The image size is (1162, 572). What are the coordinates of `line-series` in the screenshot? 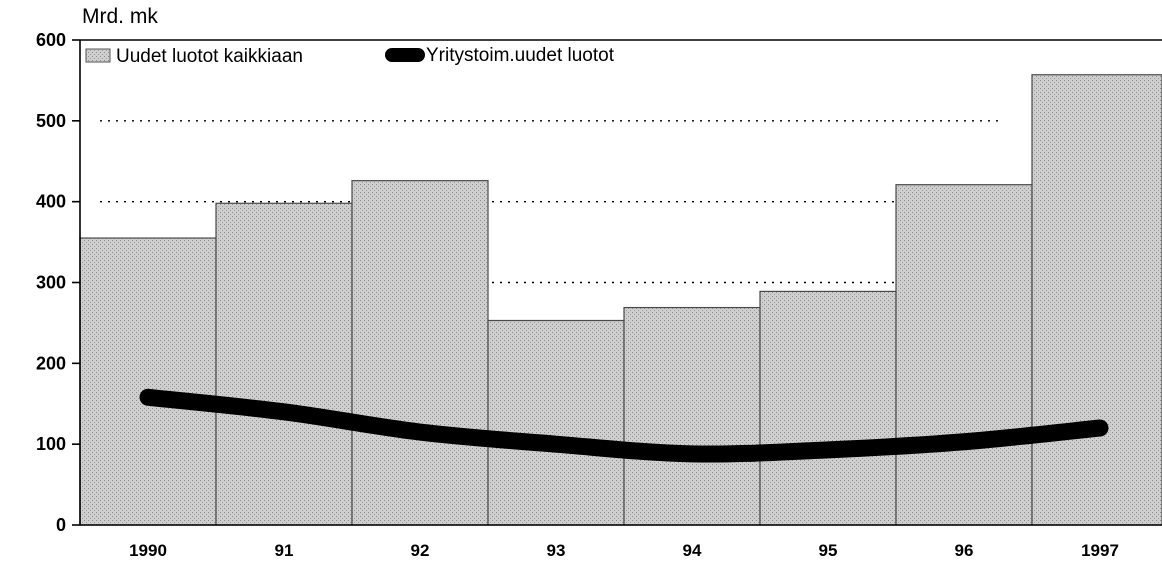 It's located at (624, 425).